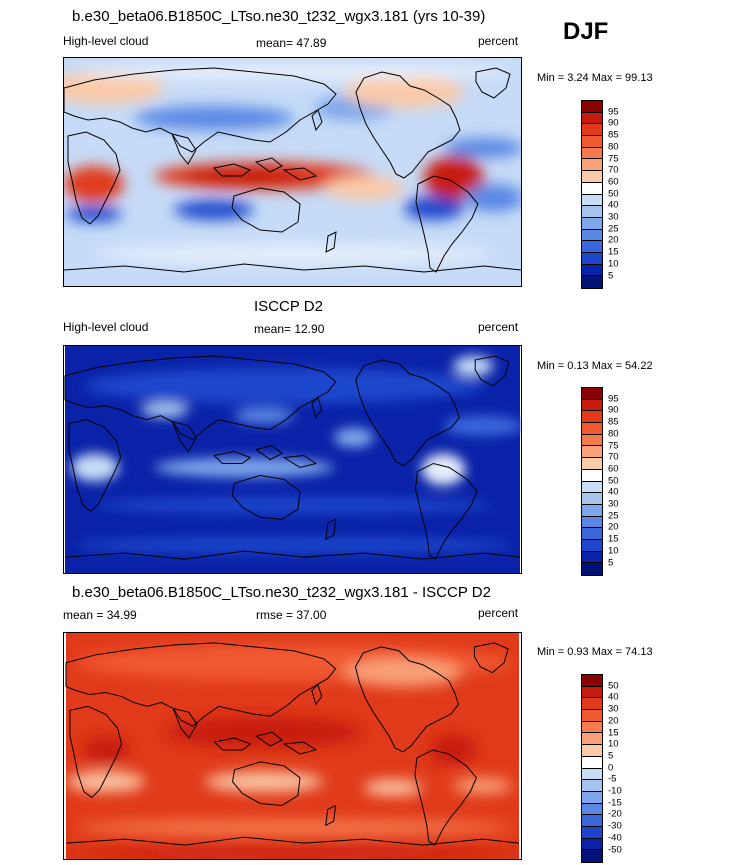 The height and width of the screenshot is (865, 732). Describe the element at coordinates (291, 43) in the screenshot. I see `panel1-mean-label: mean= 47.89` at that location.